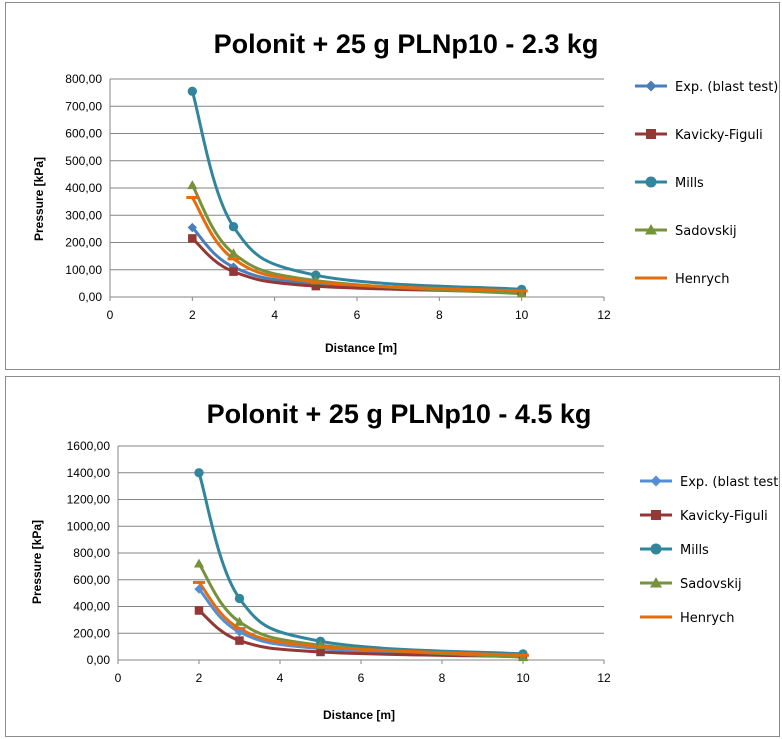  I want to click on y-tick-label: 1000,00, so click(89, 526).